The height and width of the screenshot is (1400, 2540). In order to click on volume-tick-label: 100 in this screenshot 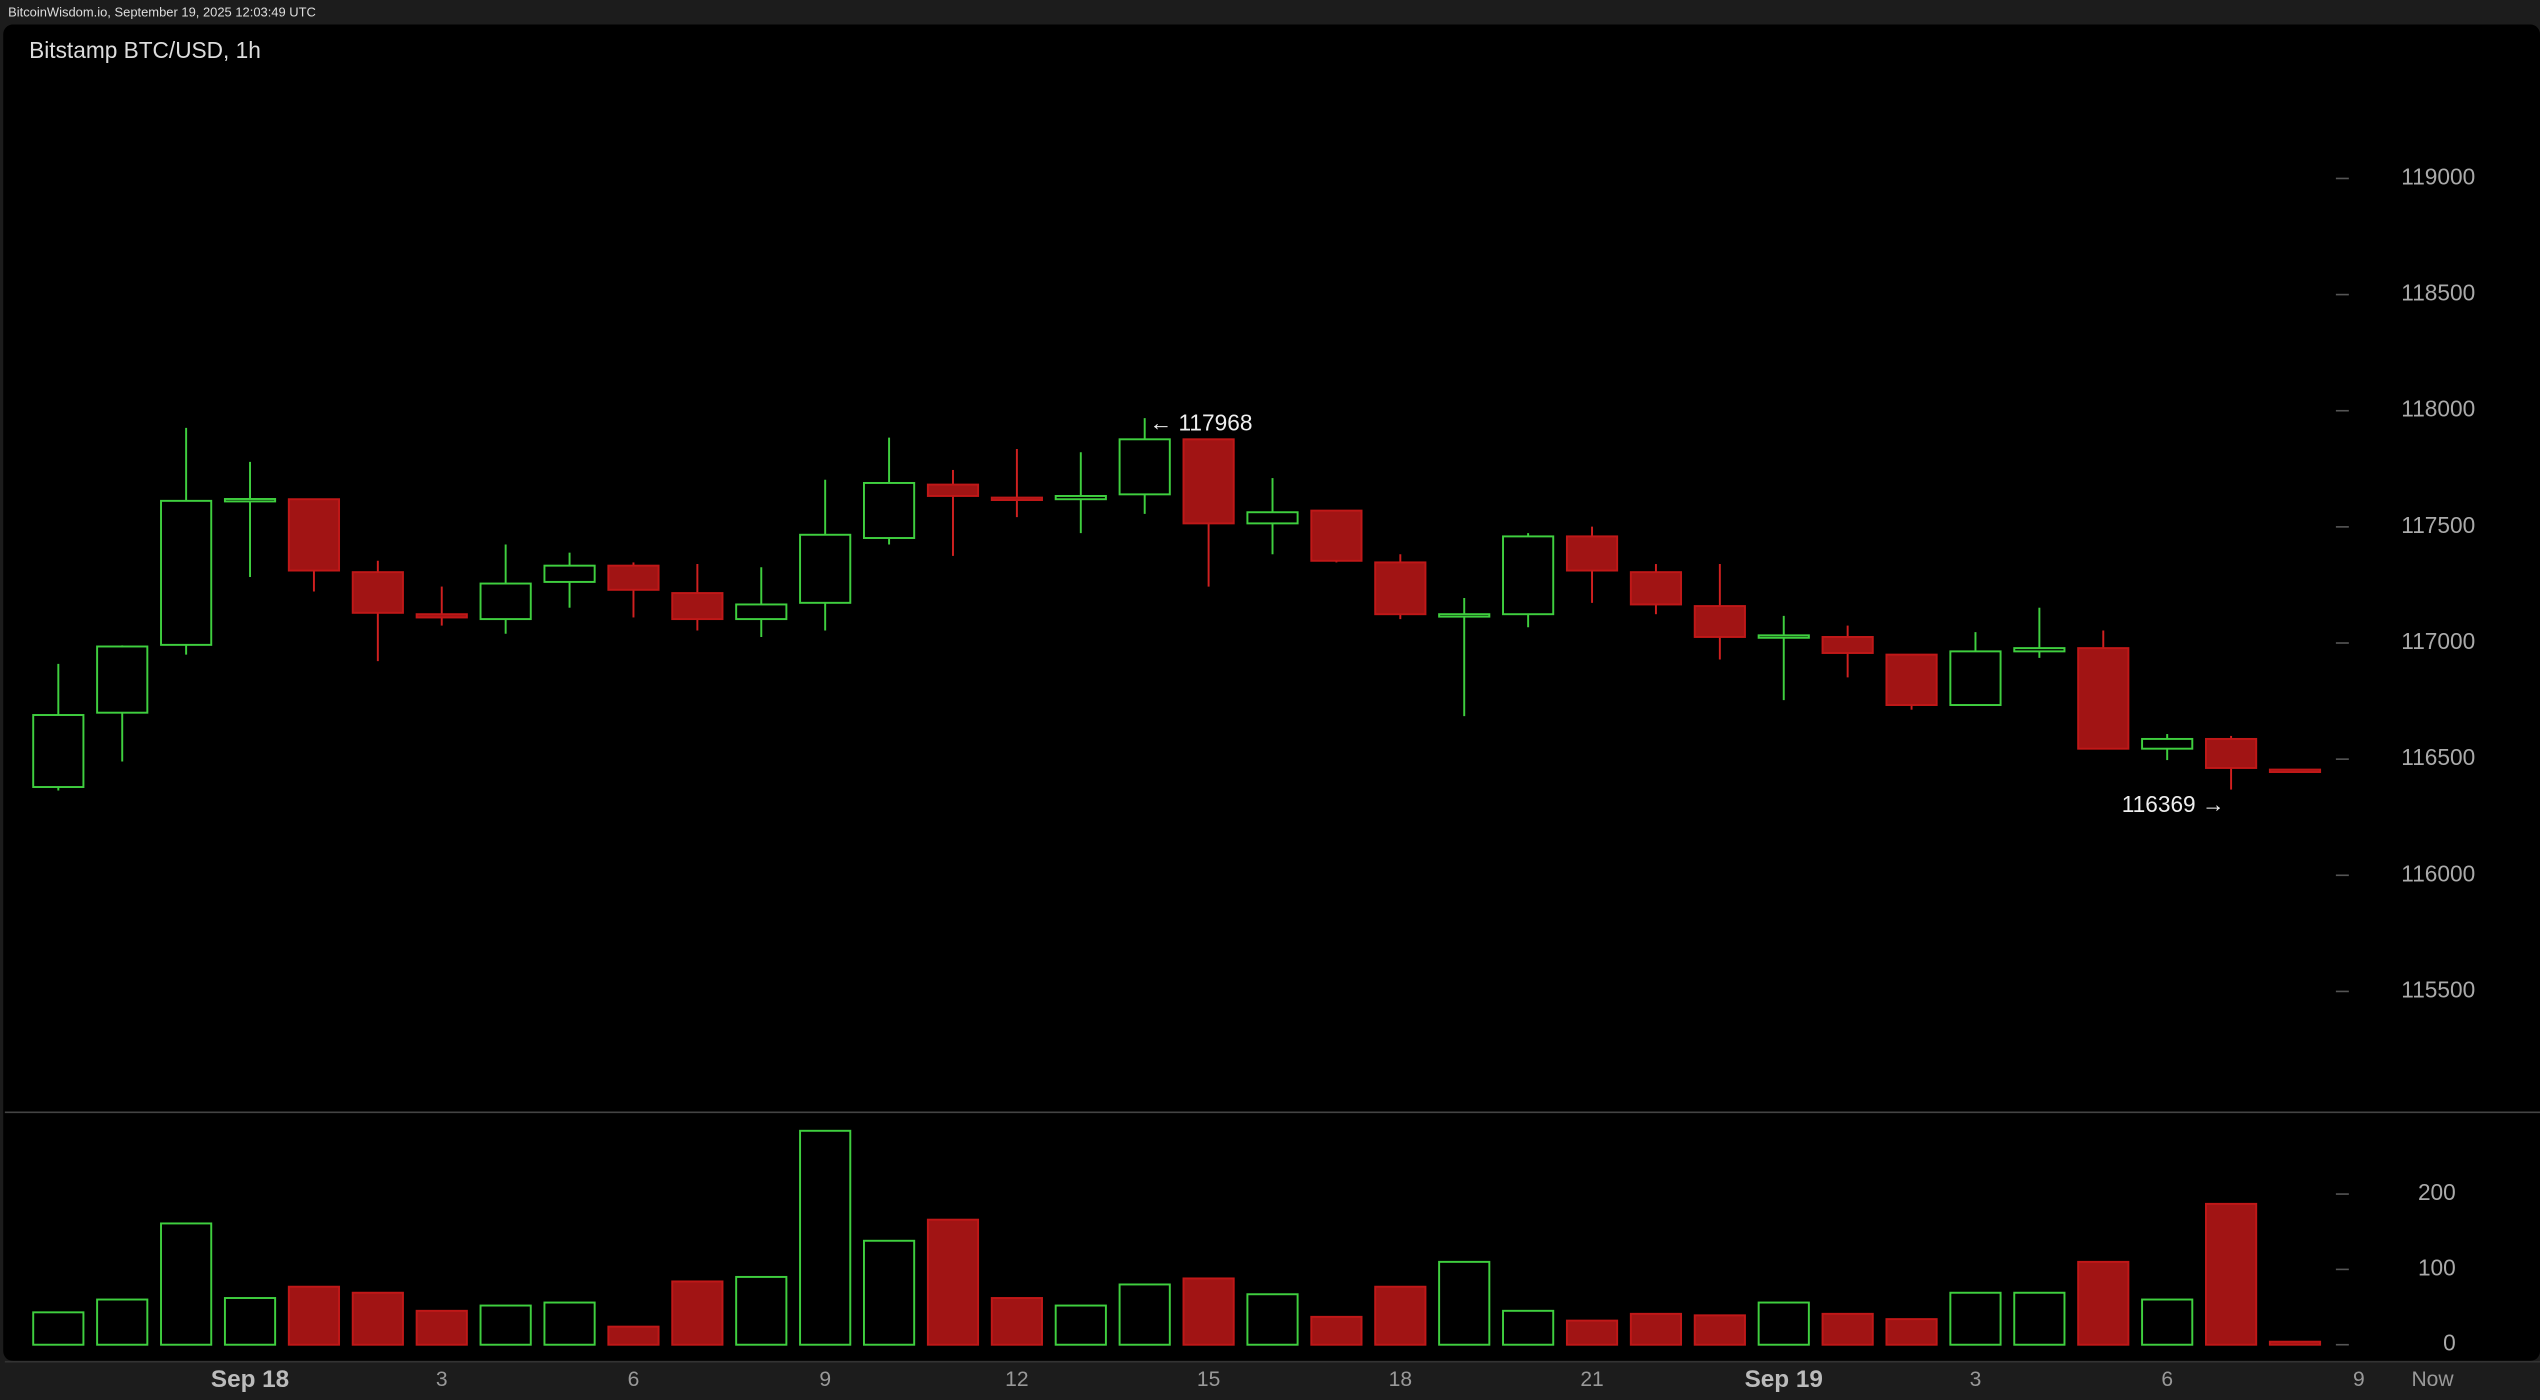, I will do `click(2437, 1267)`.